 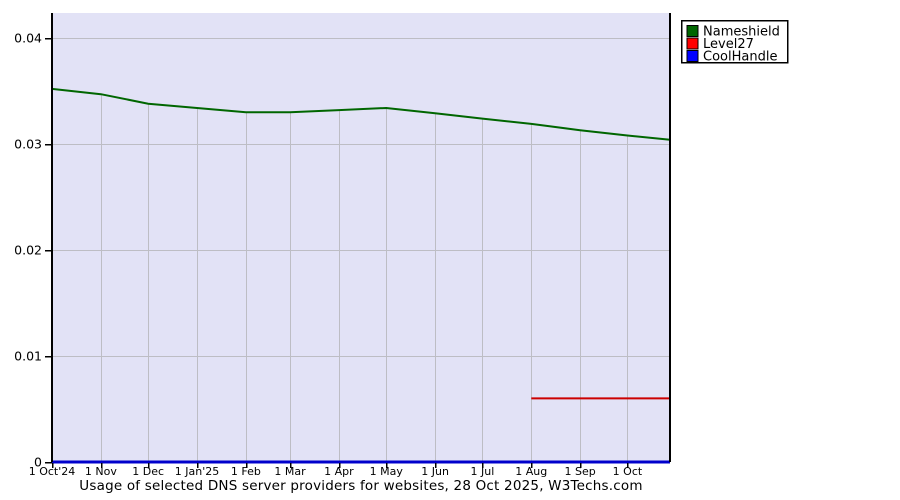 What do you see at coordinates (28, 38) in the screenshot?
I see `y-tick-label: 0.04` at bounding box center [28, 38].